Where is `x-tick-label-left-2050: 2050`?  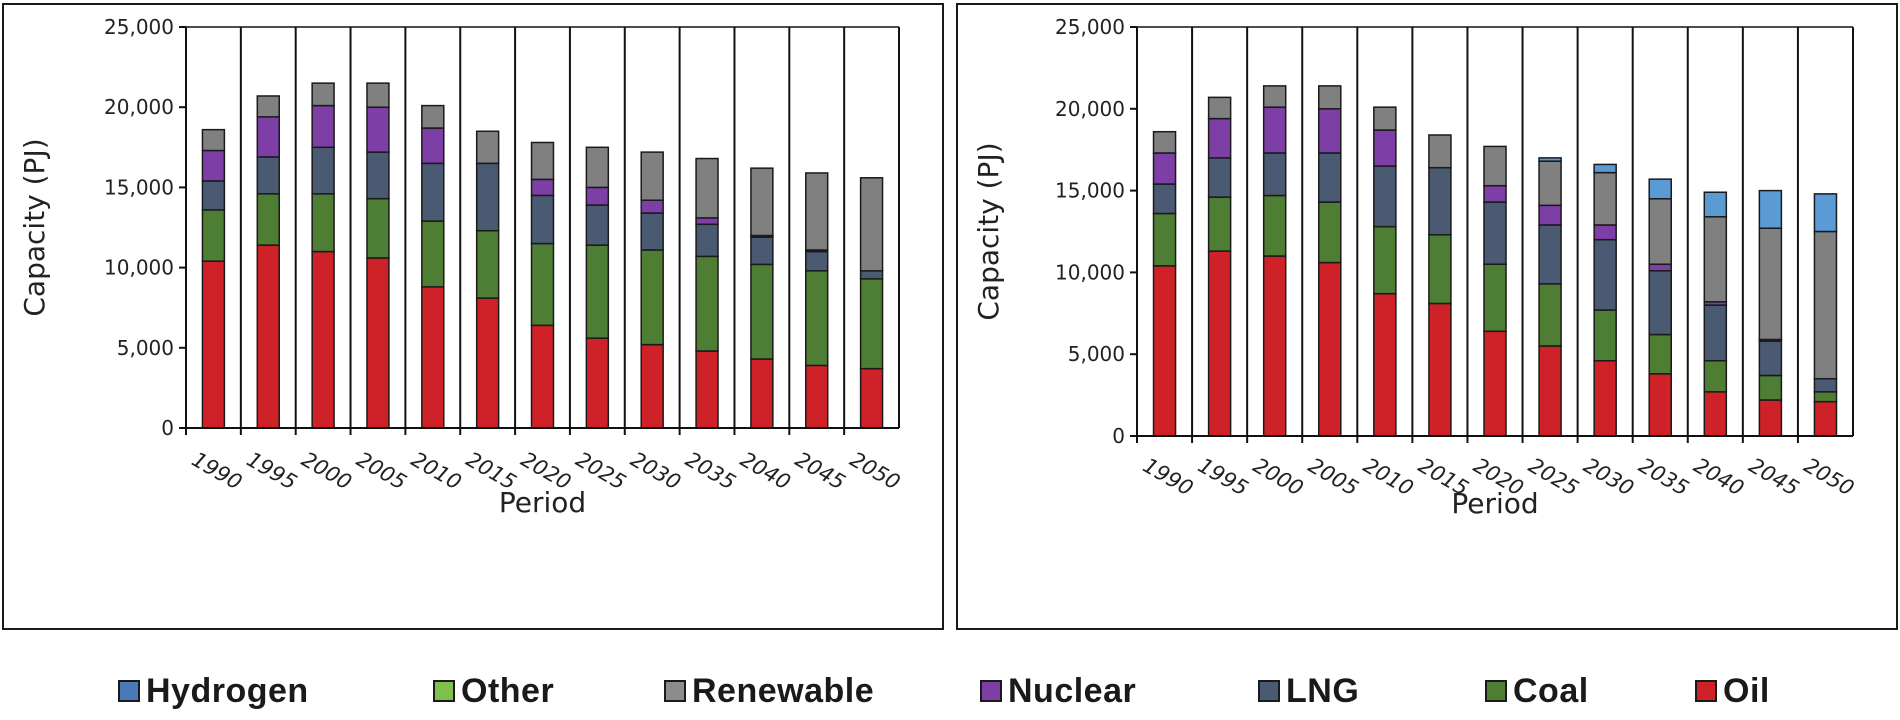 x-tick-label-left-2050: 2050 is located at coordinates (875, 471).